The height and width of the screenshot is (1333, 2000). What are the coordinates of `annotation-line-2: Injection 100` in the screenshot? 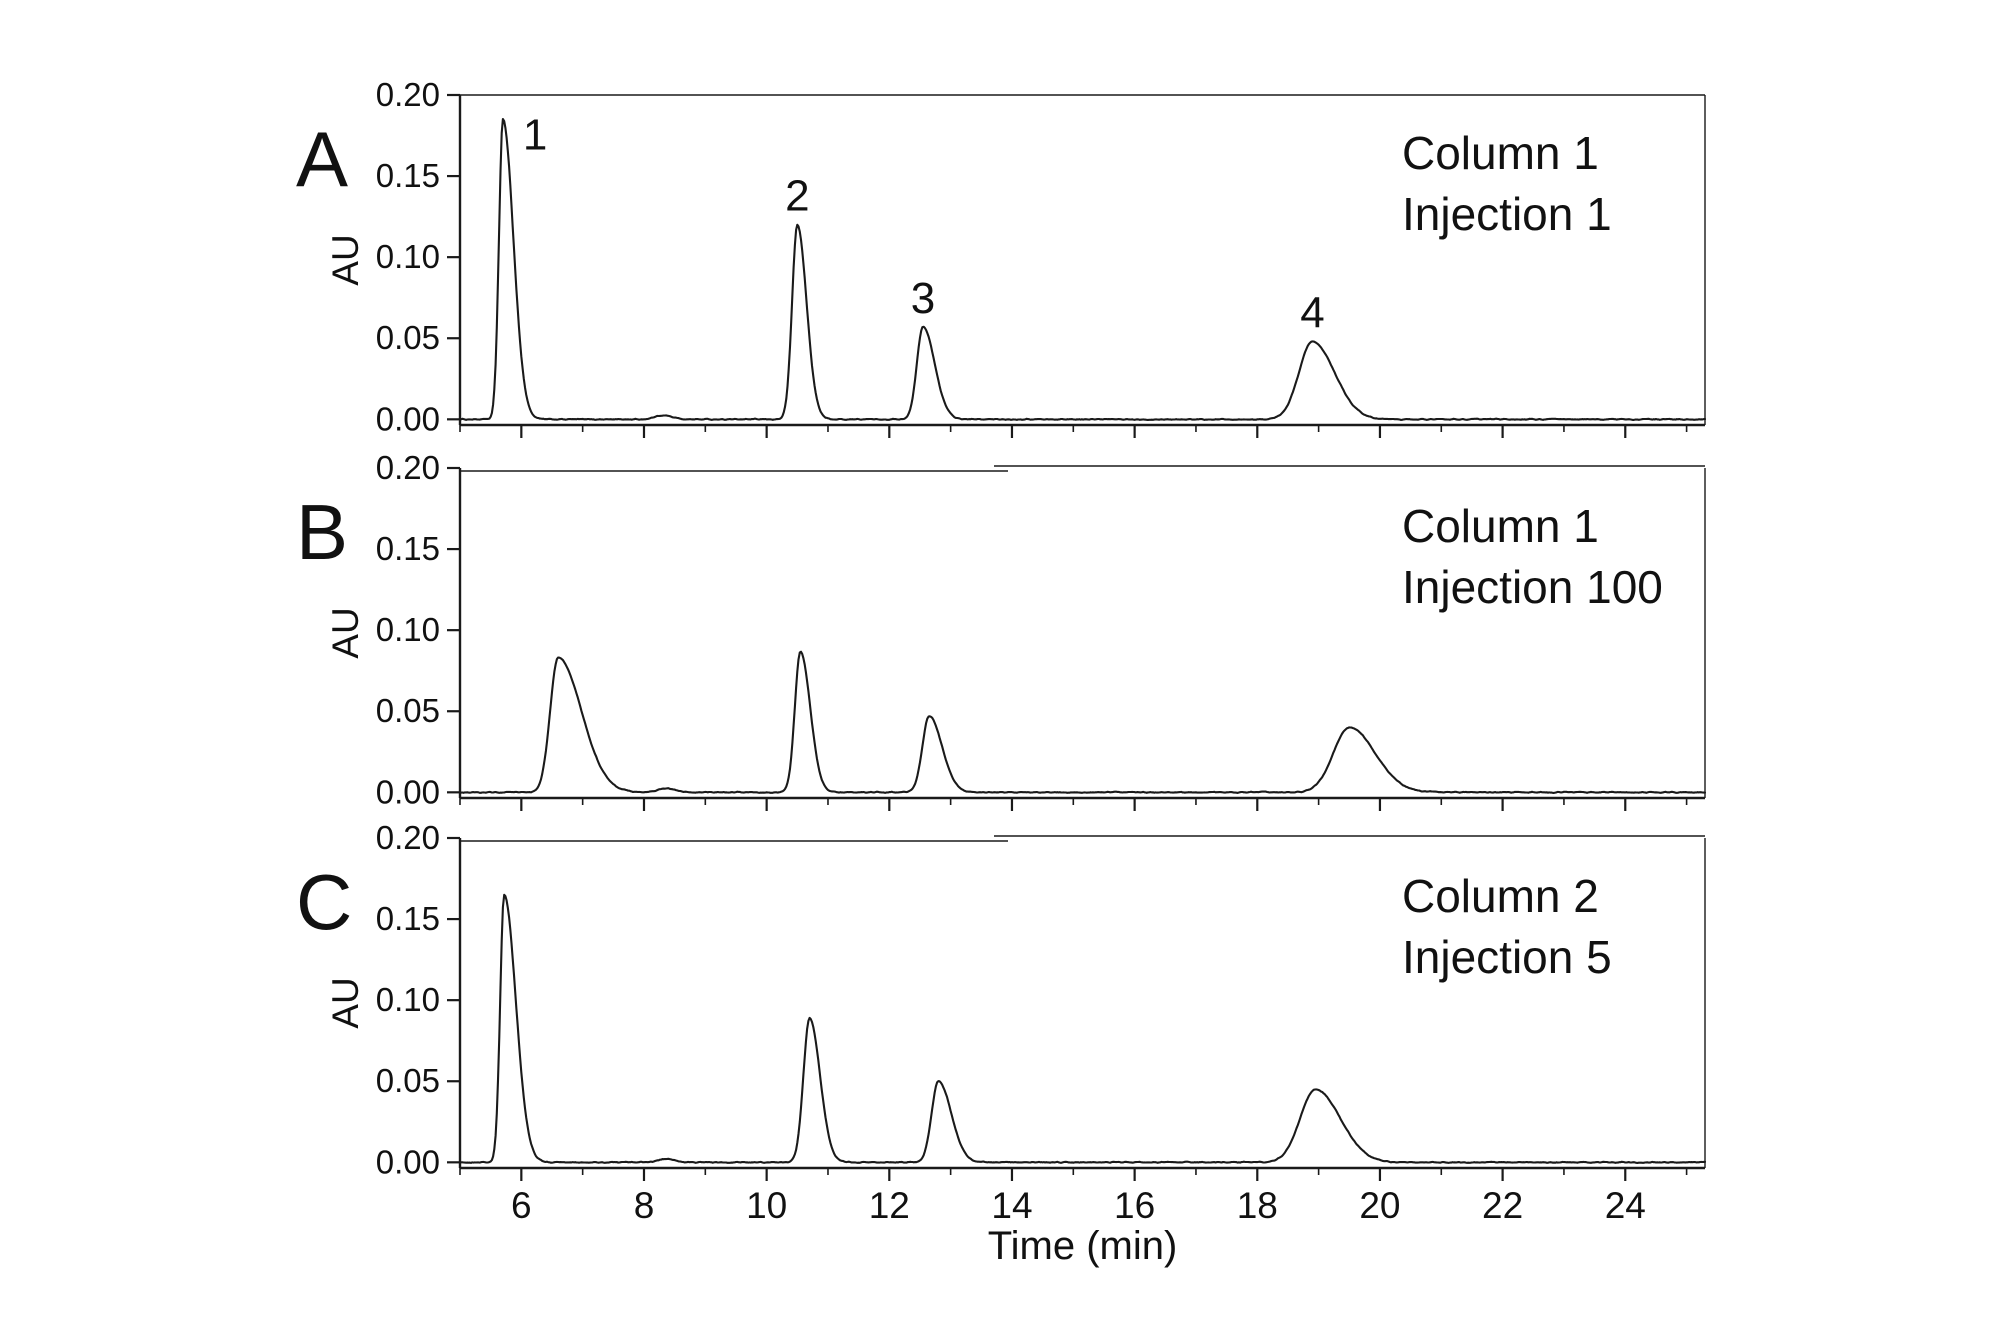 It's located at (1532, 587).